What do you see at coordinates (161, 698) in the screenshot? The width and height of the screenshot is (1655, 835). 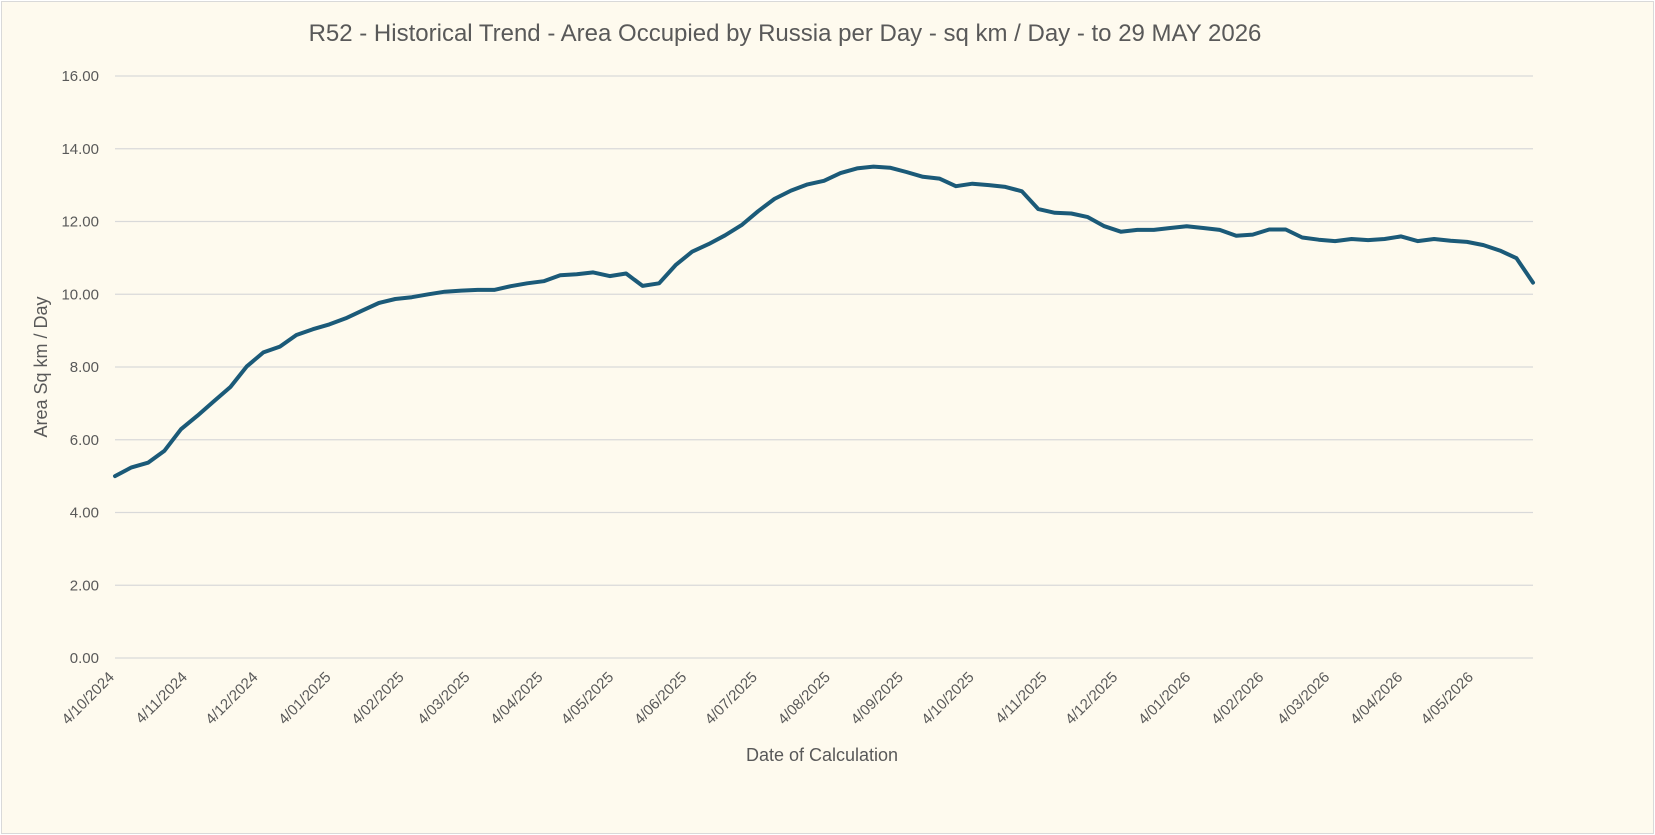 I see `x-tick-label: 4/11/2024` at bounding box center [161, 698].